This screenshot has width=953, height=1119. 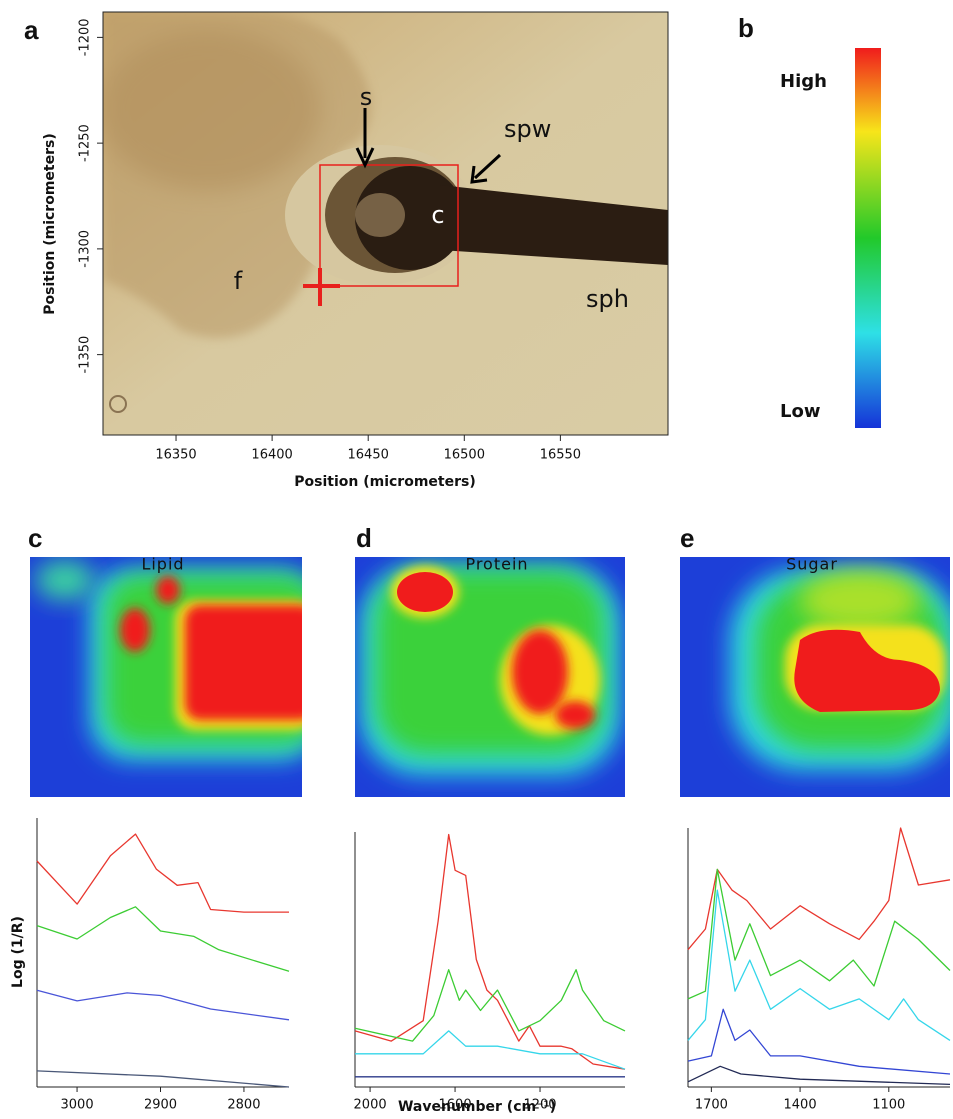 What do you see at coordinates (687, 538) in the screenshot?
I see `panel-letter: e` at bounding box center [687, 538].